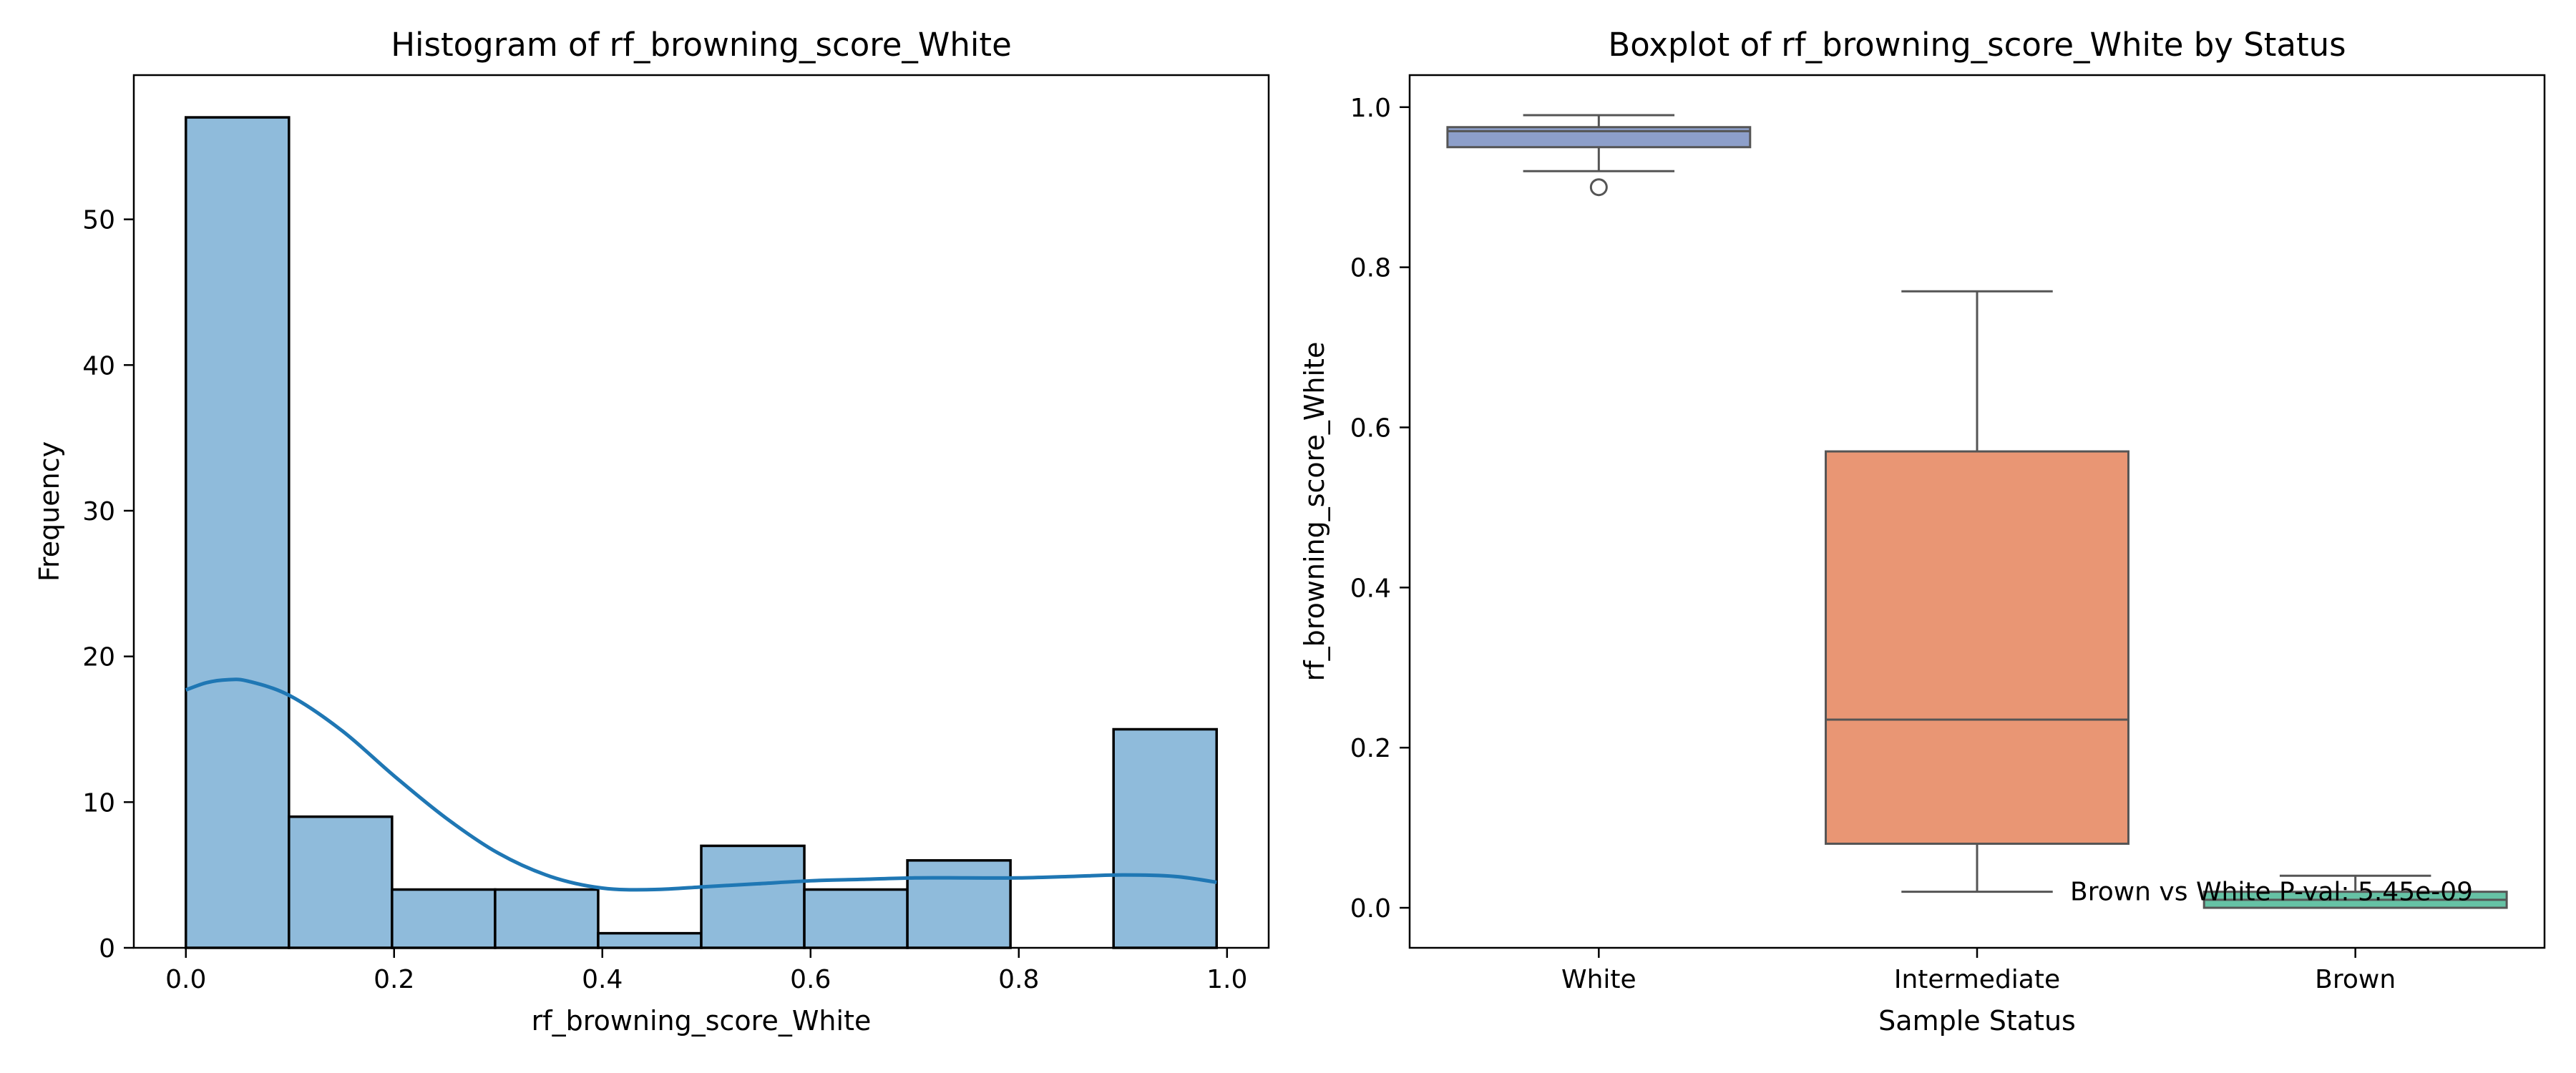  What do you see at coordinates (394, 979) in the screenshot?
I see `histogram-x-tick-label: 0.2` at bounding box center [394, 979].